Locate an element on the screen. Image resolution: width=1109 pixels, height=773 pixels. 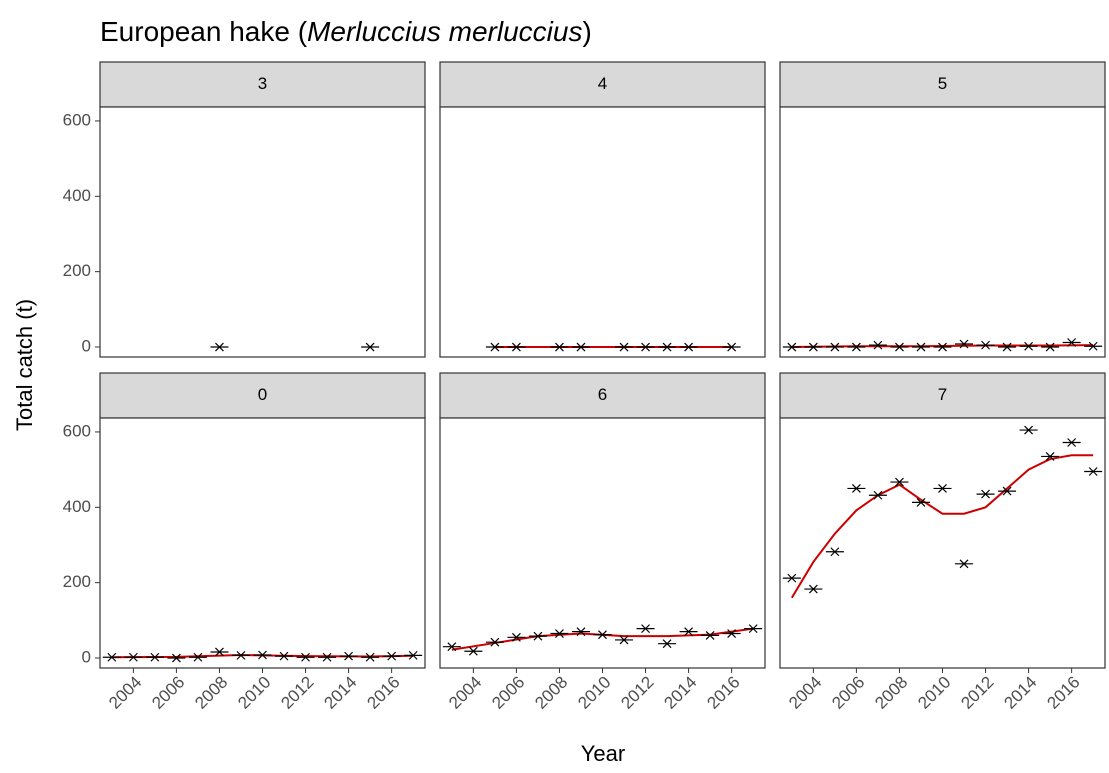
title-species: Merluccius merluccius is located at coordinates (444, 31).